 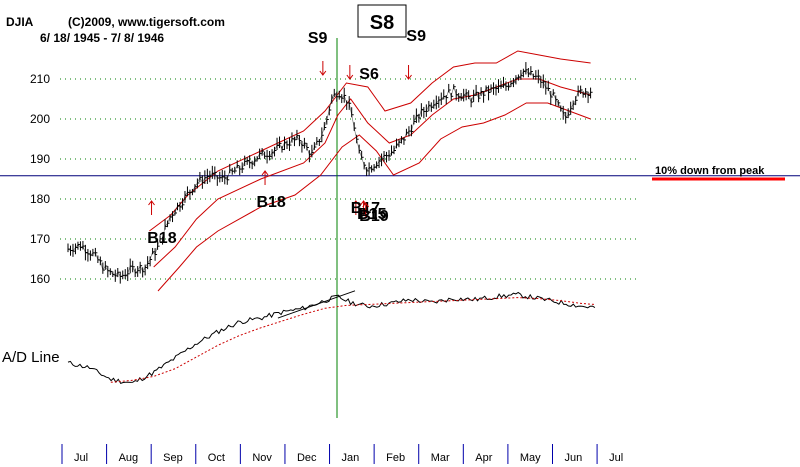 What do you see at coordinates (316, 304) in the screenshot?
I see `ad-trendline` at bounding box center [316, 304].